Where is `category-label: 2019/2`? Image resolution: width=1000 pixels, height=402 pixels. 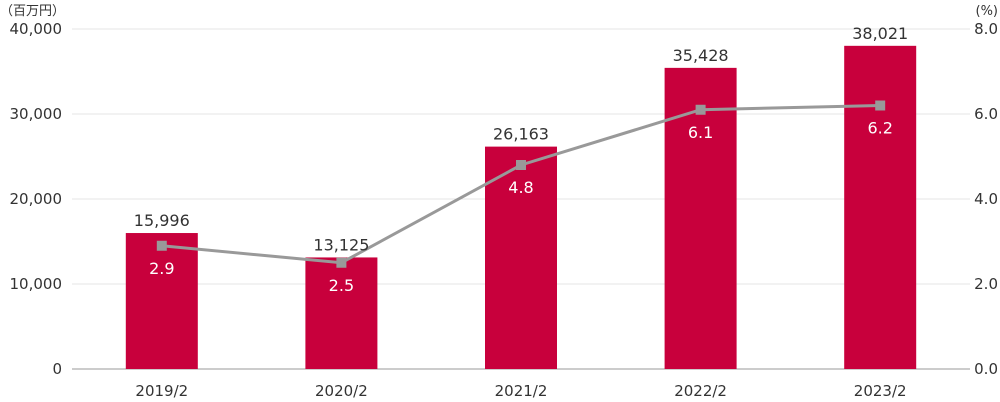
category-label: 2019/2 is located at coordinates (161, 391).